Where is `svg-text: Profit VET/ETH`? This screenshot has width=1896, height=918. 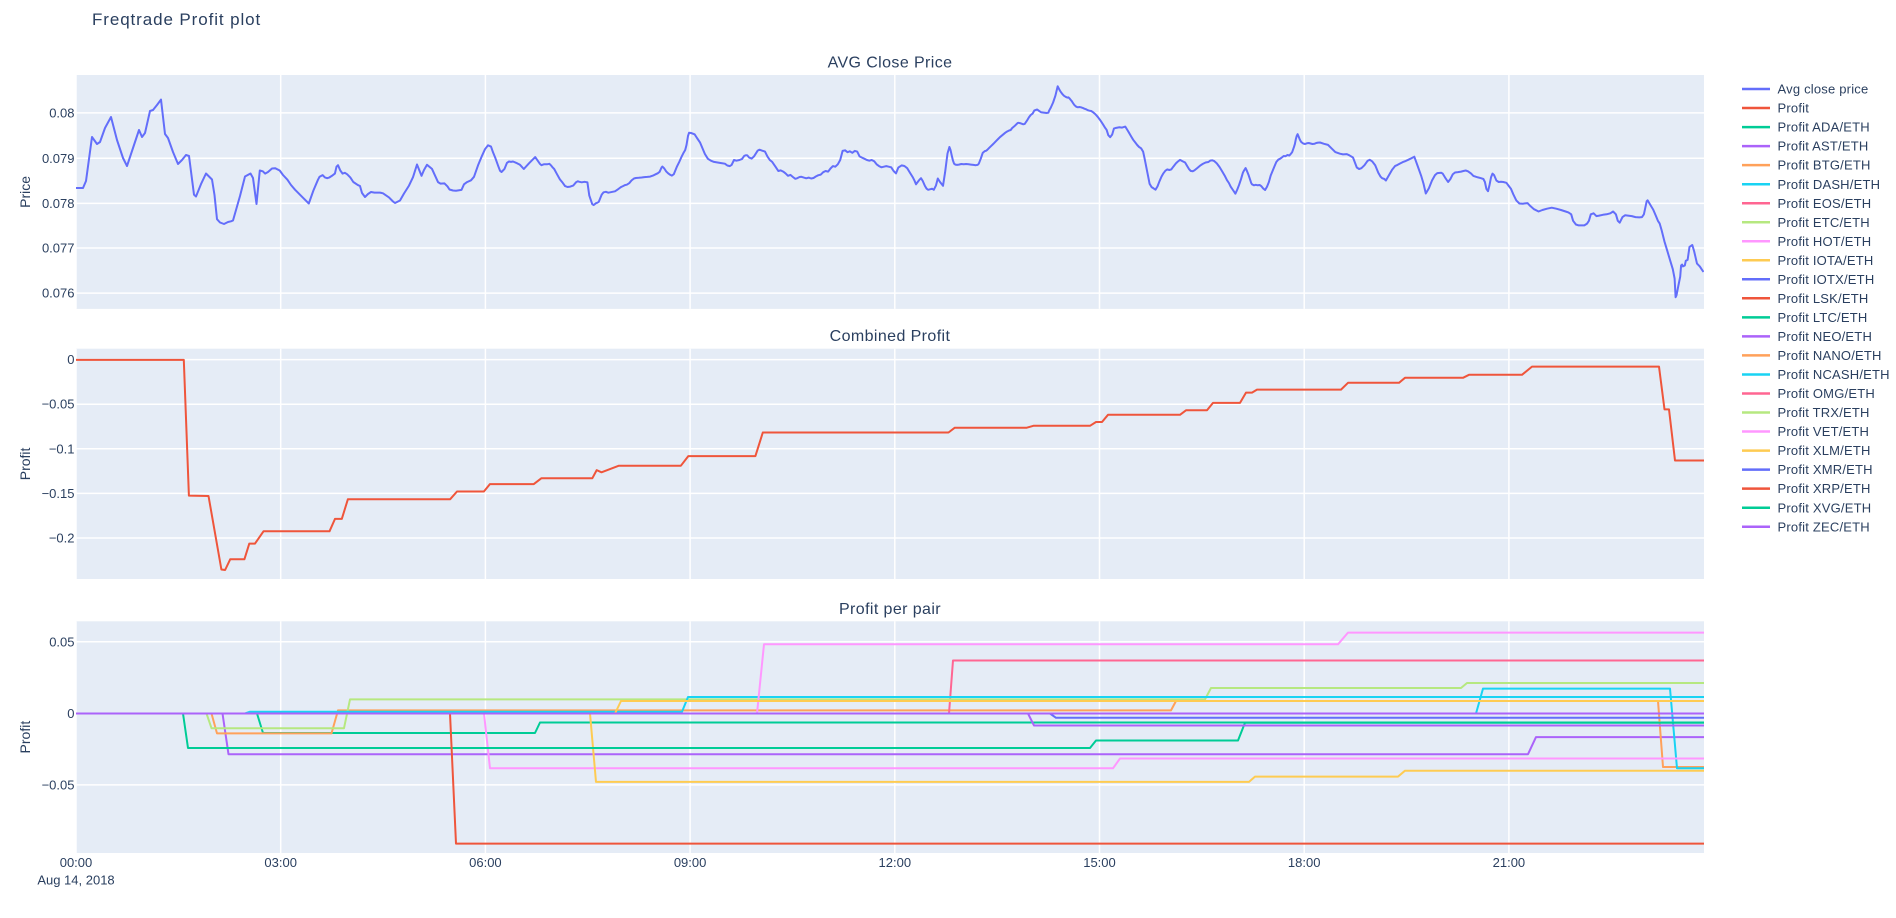
svg-text: Profit VET/ETH is located at coordinates (1824, 431).